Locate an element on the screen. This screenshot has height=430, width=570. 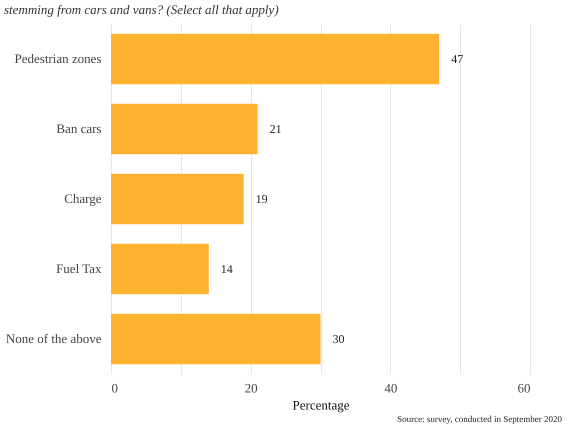
chart-subtitle: stemming from cars and vans? (Select all that apply) is located at coordinates (141, 9).